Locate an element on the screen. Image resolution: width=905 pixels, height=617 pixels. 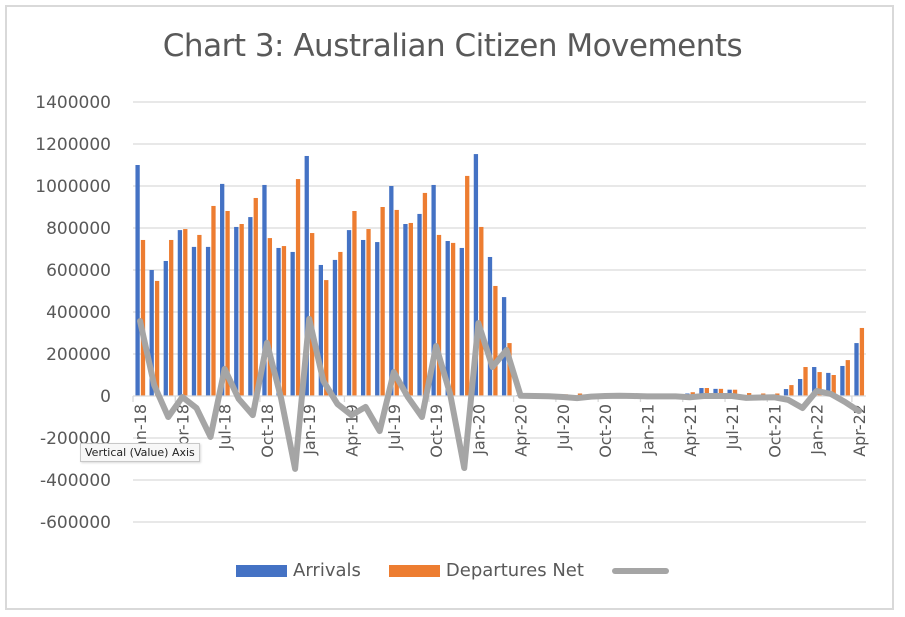
x-tick-label: Jul-20 is located at coordinates (563, 427).